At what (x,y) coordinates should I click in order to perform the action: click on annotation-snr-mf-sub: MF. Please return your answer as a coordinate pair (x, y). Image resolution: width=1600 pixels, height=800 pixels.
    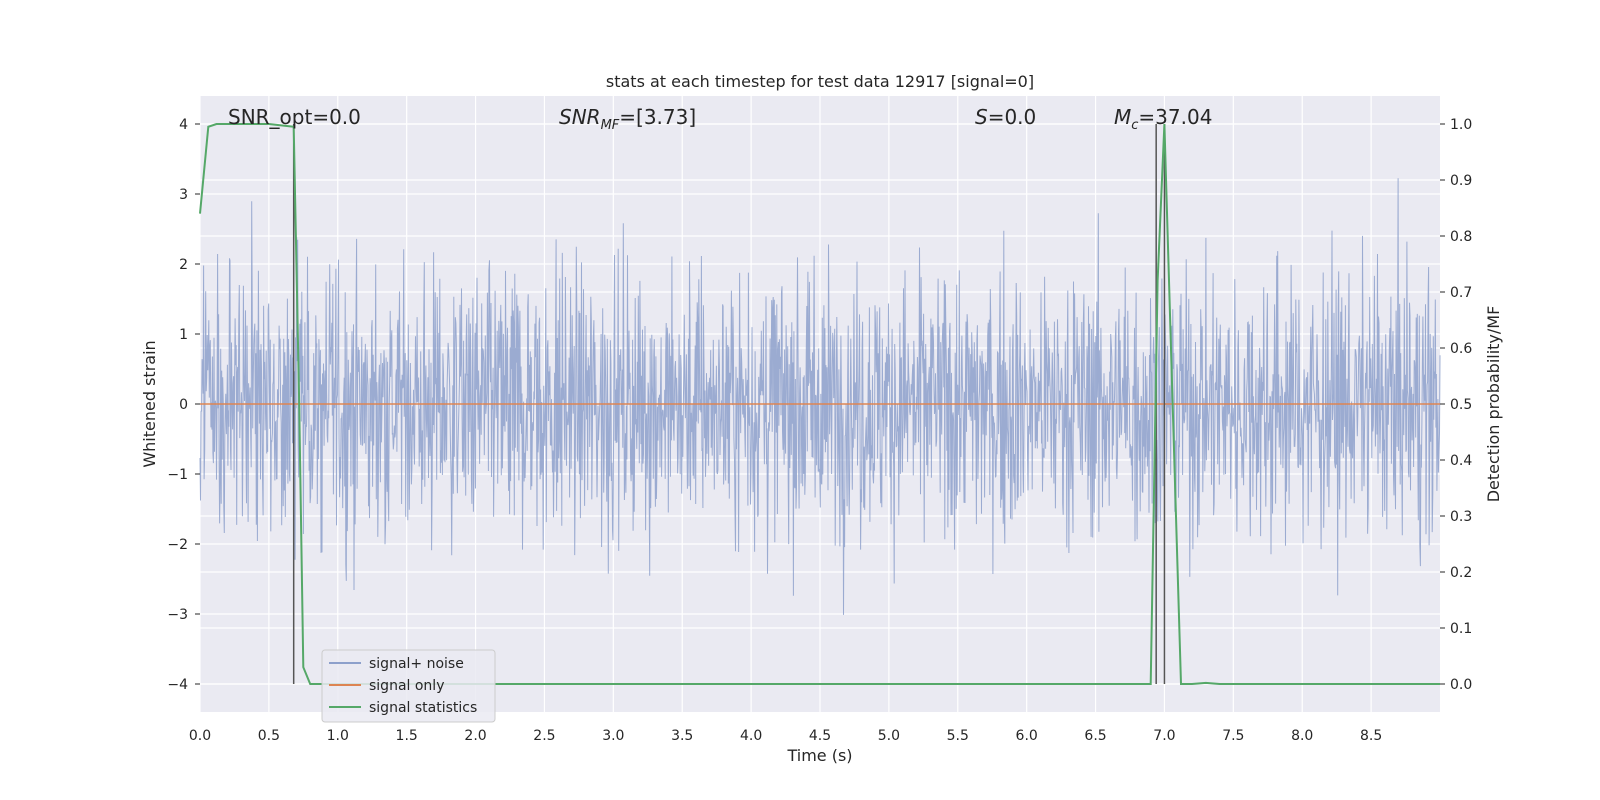
    Looking at the image, I should click on (610, 125).